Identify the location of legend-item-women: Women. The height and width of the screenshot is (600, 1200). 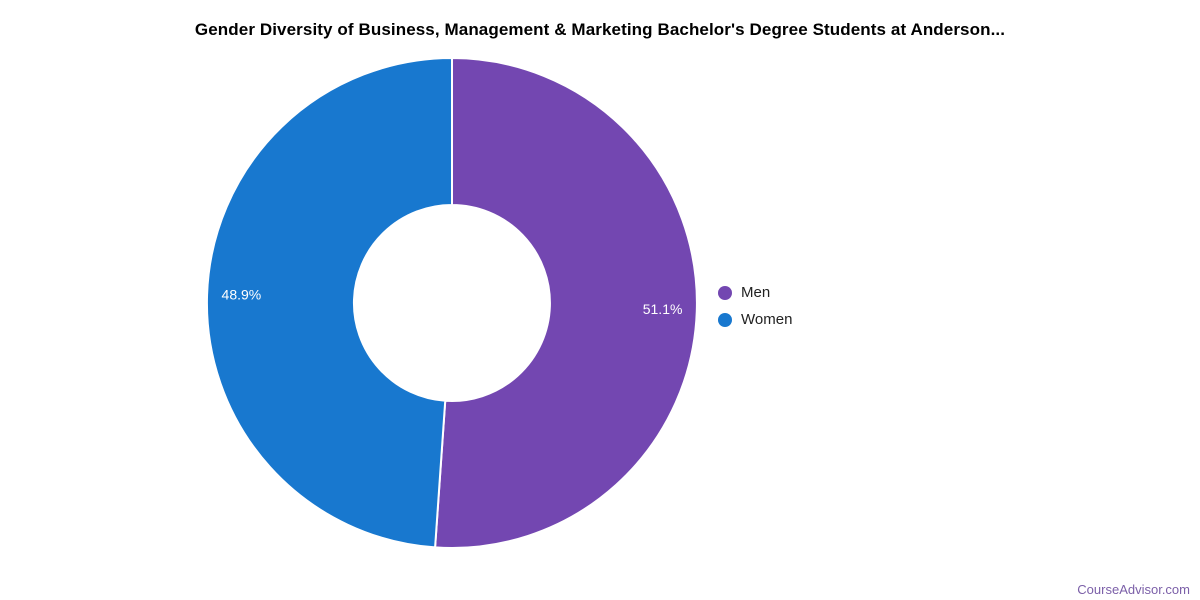
(755, 319).